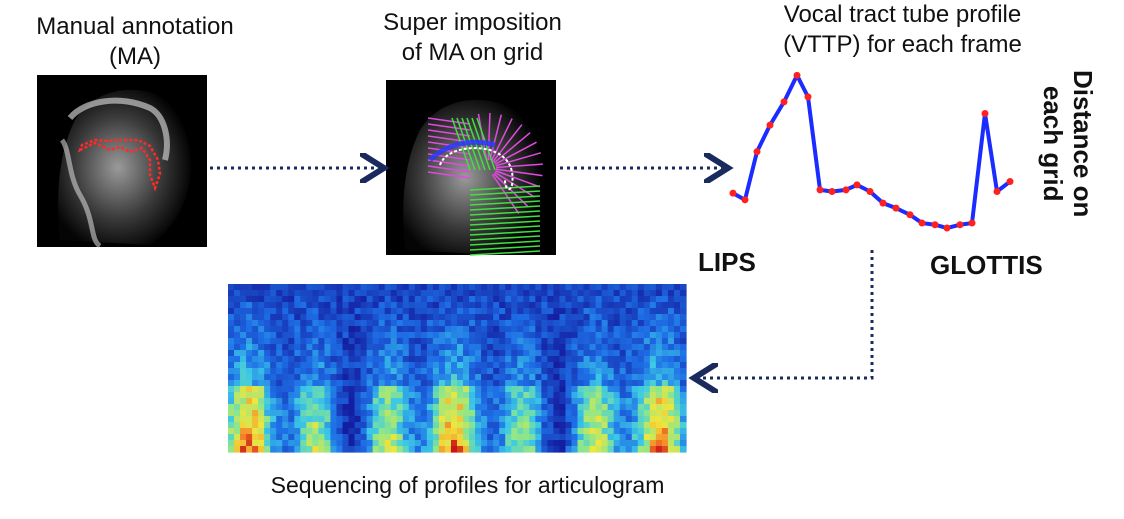 The width and height of the screenshot is (1124, 519). I want to click on grid-back-line, so click(505, 218).